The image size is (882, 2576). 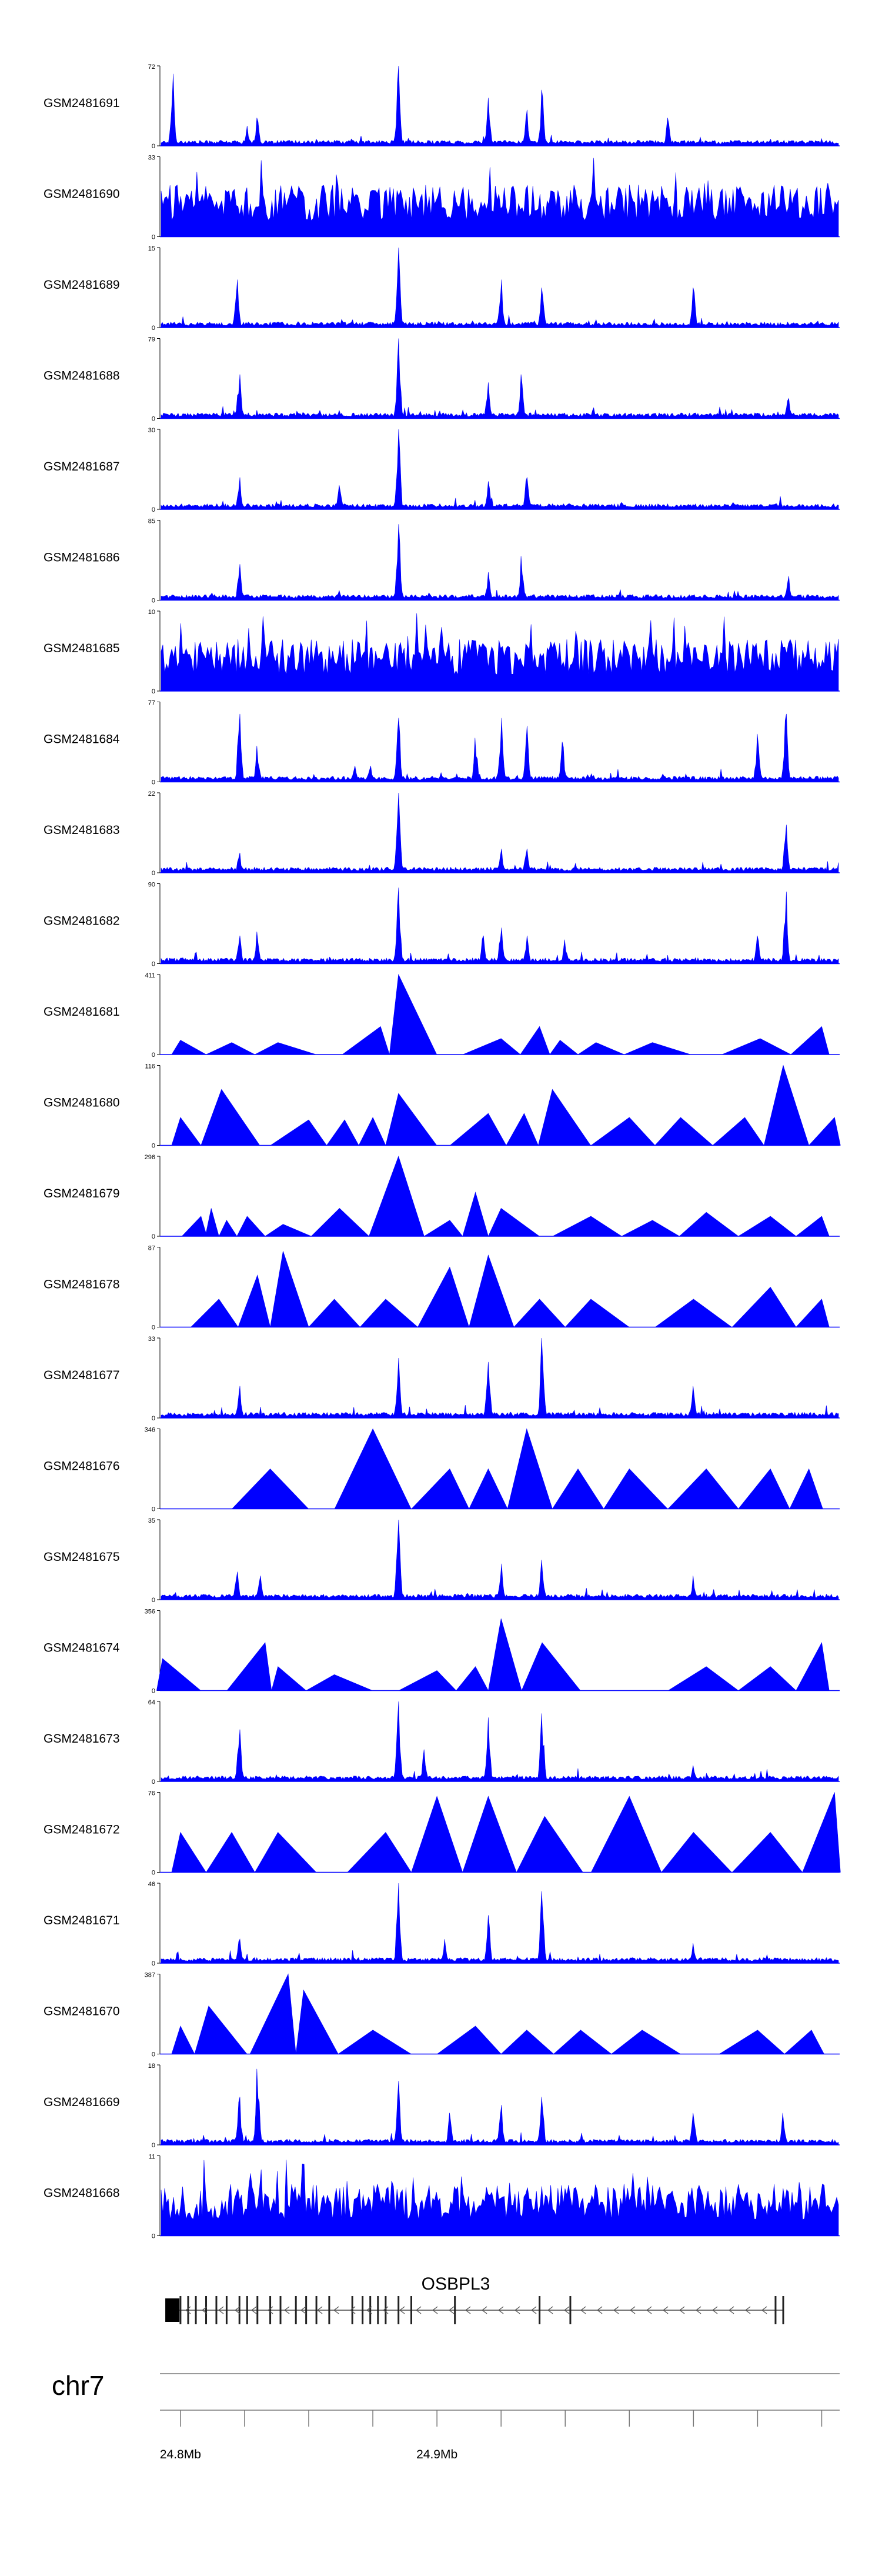 I want to click on y-max-label: 76, so click(x=151, y=1793).